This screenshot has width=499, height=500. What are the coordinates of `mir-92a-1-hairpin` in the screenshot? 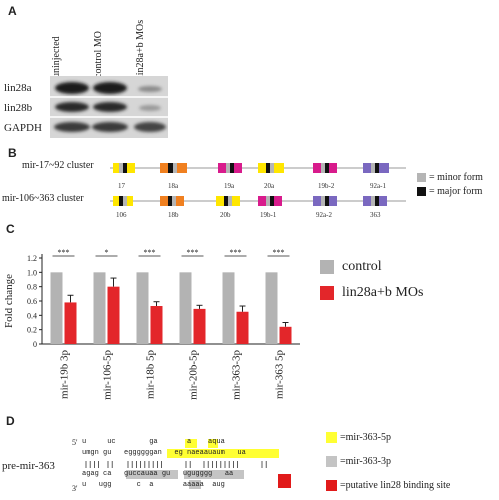 It's located at (376, 168).